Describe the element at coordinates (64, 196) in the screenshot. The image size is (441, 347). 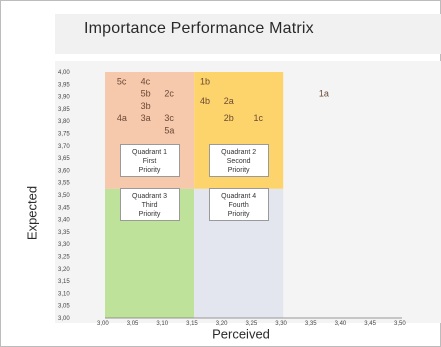
I see `y-tick-label: 3,50` at that location.